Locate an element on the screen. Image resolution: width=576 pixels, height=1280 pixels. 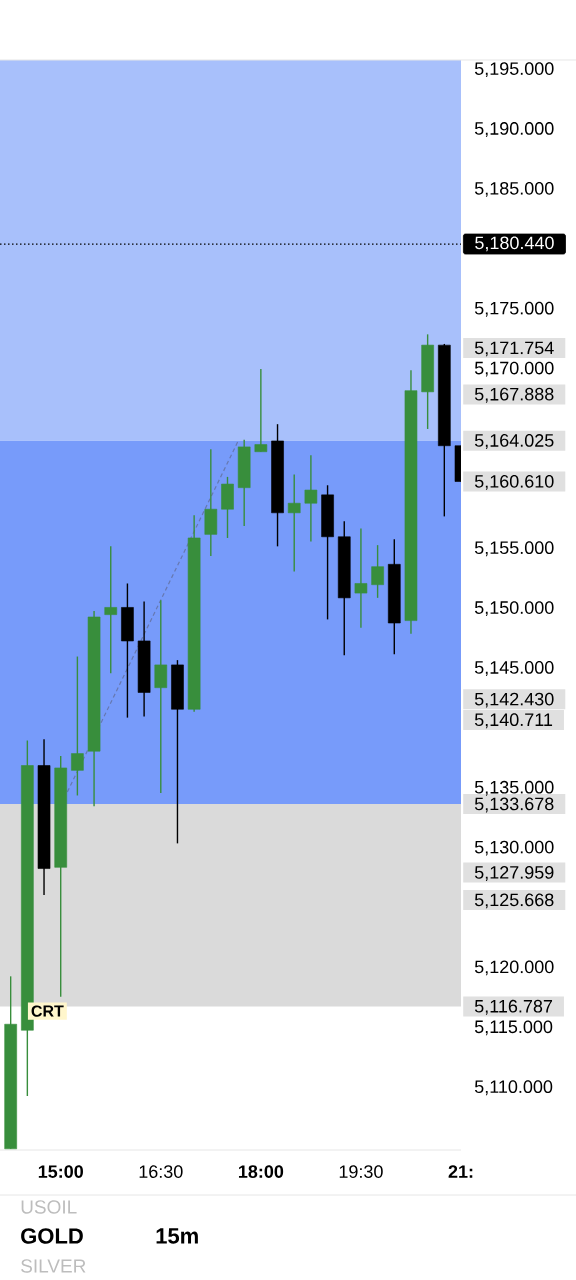
x-tick-label: 21: is located at coordinates (460, 1171).